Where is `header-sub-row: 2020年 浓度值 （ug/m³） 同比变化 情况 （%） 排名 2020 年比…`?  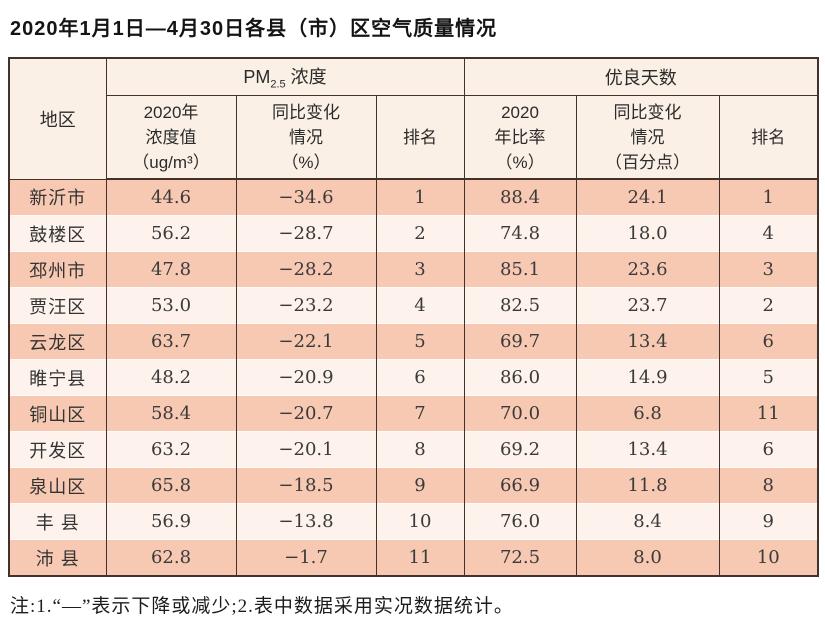 header-sub-row: 2020年 浓度值 （ug/m³） 同比变化 情况 （%） 排名 2020 年比… is located at coordinates (414, 137).